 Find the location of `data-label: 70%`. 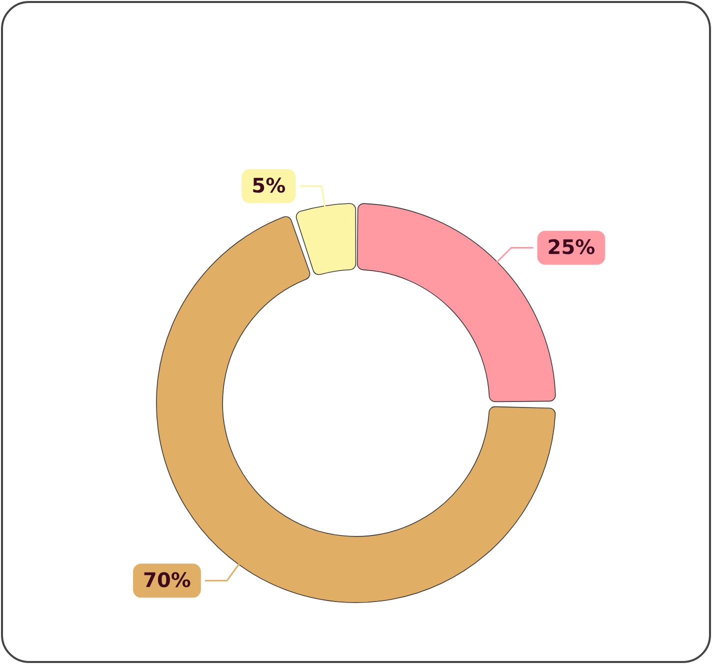

data-label: 70% is located at coordinates (167, 580).